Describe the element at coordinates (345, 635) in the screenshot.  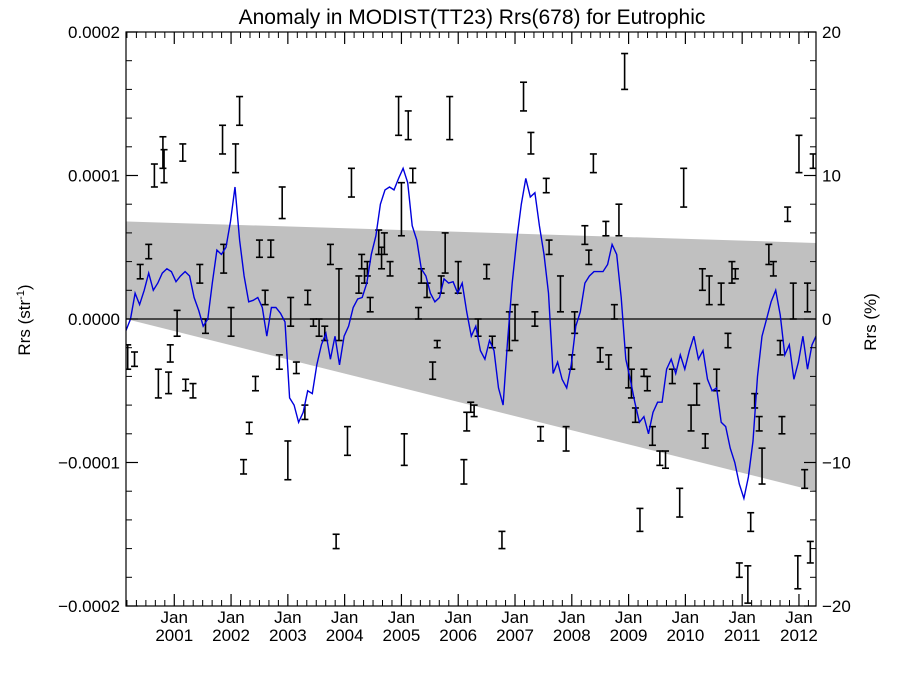
I see `x-tick-year-label: 2004` at that location.